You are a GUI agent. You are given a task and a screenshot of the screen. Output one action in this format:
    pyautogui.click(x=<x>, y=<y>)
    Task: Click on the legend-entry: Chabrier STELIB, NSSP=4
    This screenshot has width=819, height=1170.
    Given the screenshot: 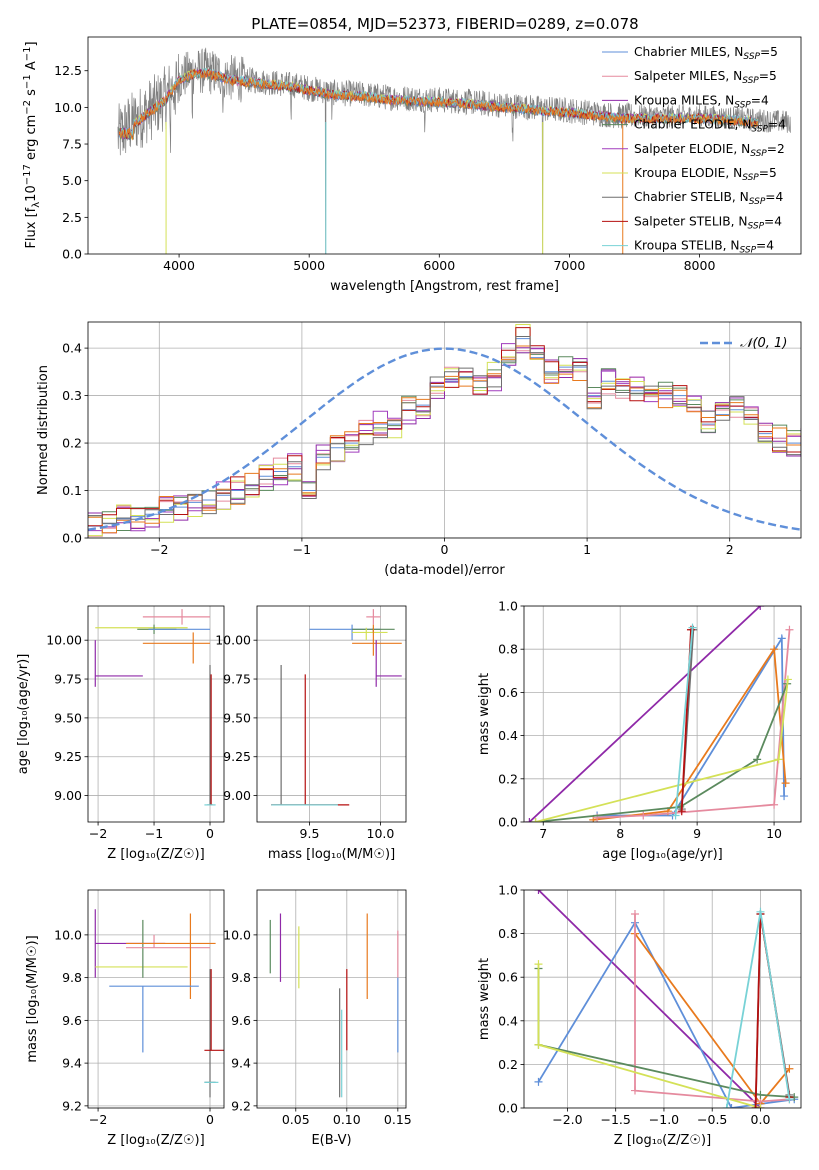 What is the action you would take?
    pyautogui.click(x=708, y=198)
    